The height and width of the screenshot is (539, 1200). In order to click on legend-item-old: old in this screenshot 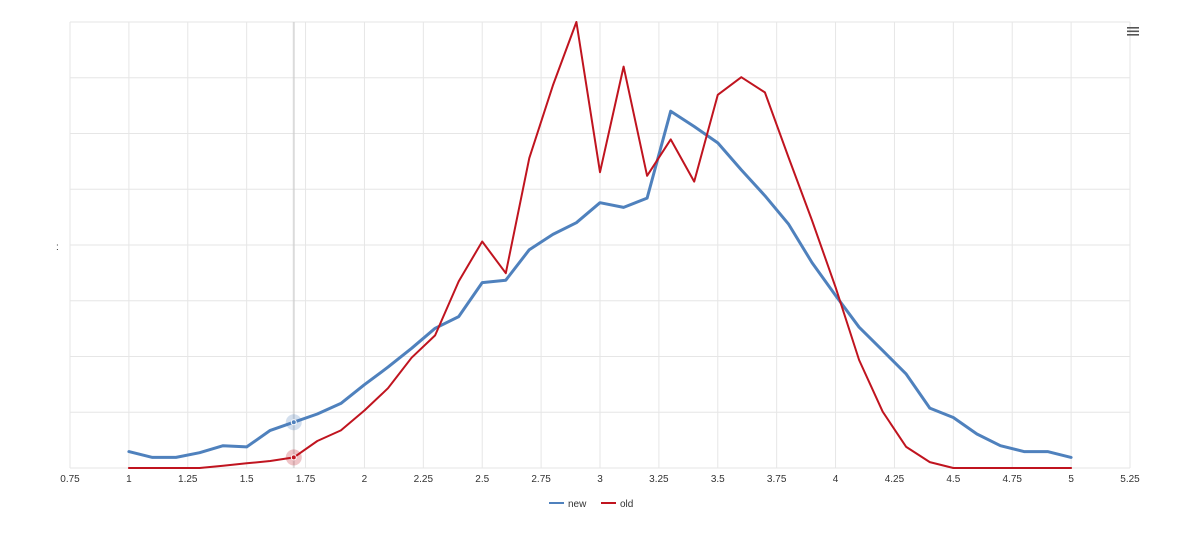, I will do `click(617, 504)`.